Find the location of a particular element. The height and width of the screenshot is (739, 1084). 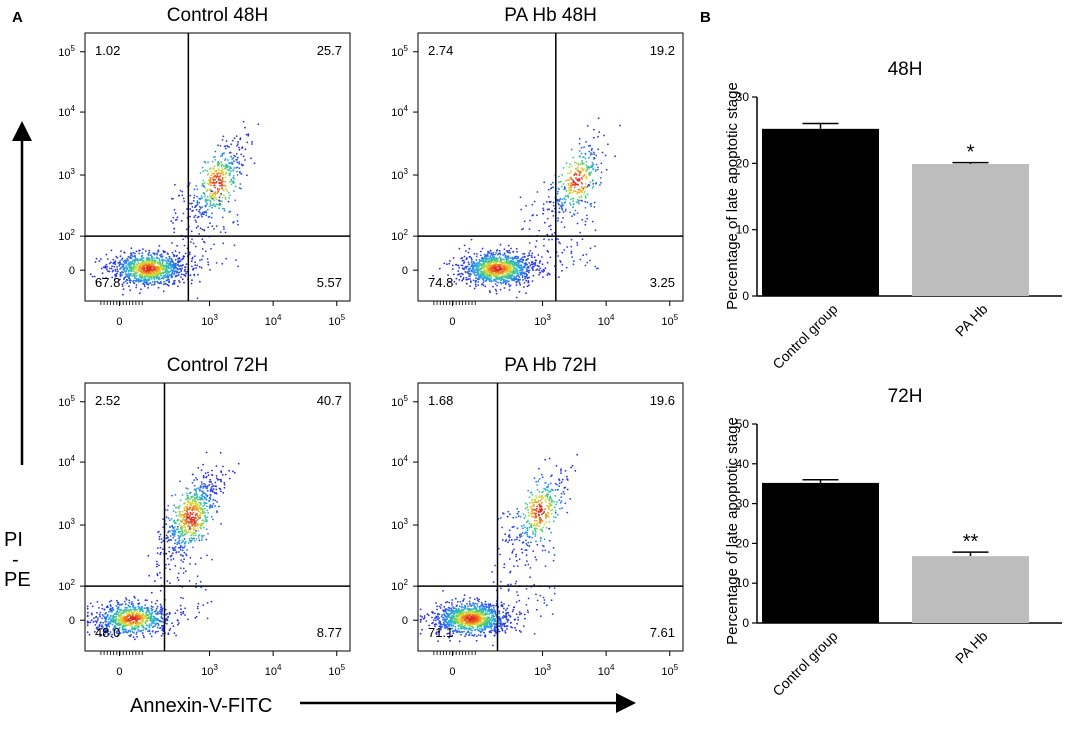

flow-y-tick-label: 104 is located at coordinates (66, 111).